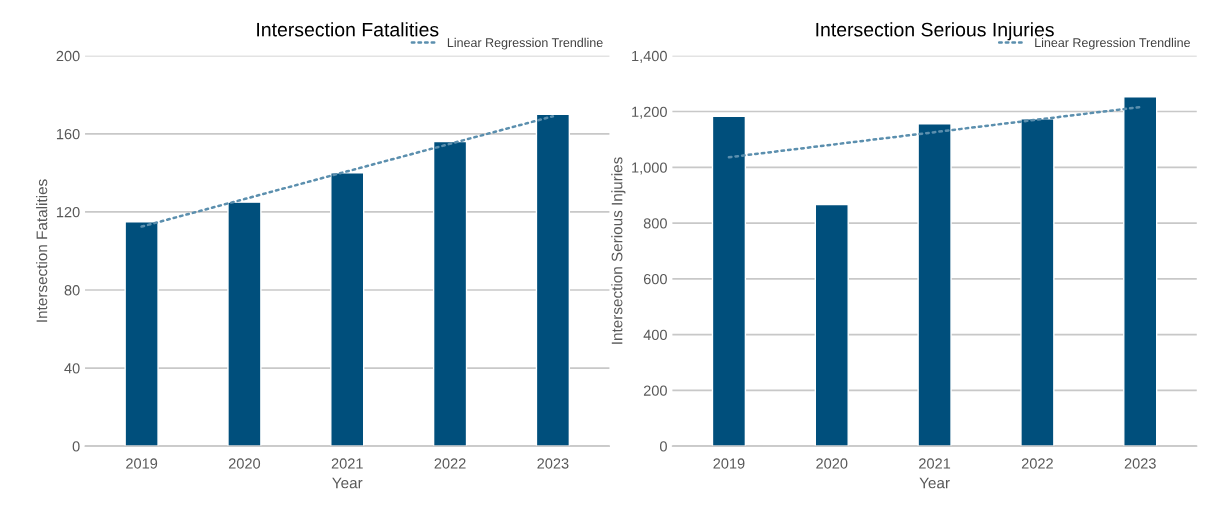 This screenshot has width=1215, height=507. Describe the element at coordinates (72, 368) in the screenshot. I see `y-tick-label: 40` at that location.